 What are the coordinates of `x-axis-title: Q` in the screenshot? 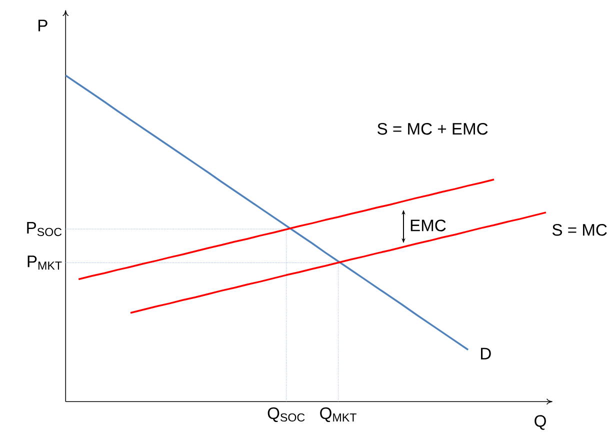 It's located at (540, 422).